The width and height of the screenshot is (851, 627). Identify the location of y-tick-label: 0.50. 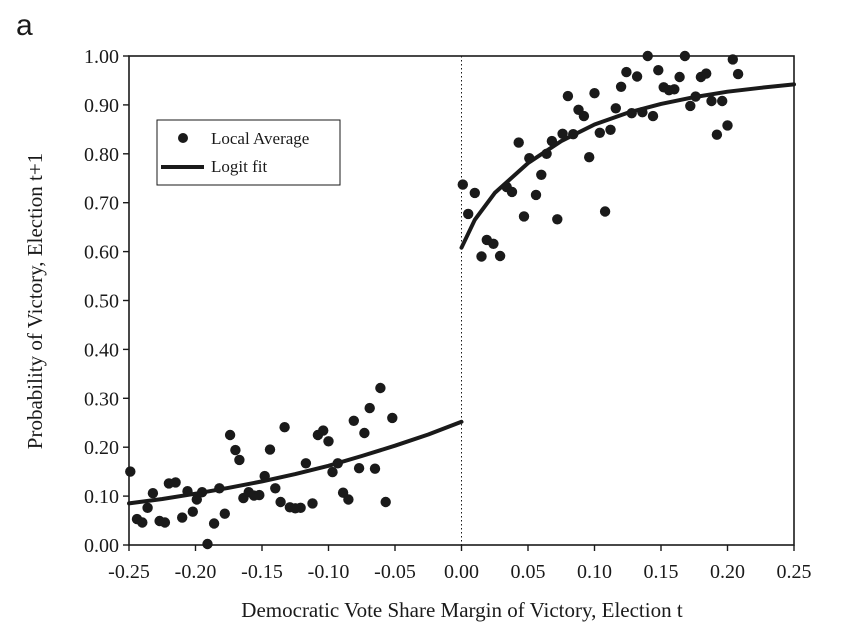
(101, 302).